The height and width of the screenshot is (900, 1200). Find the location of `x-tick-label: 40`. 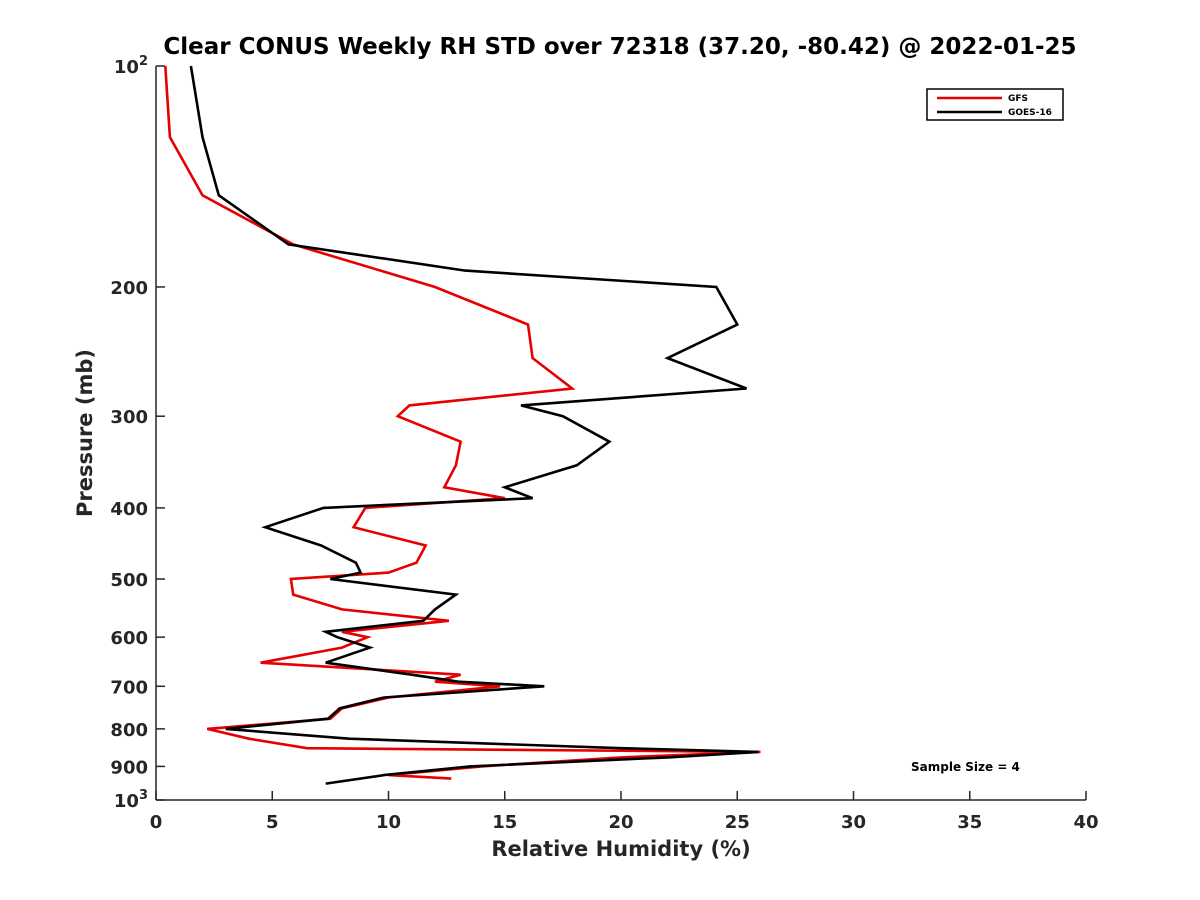

x-tick-label: 40 is located at coordinates (1085, 822).